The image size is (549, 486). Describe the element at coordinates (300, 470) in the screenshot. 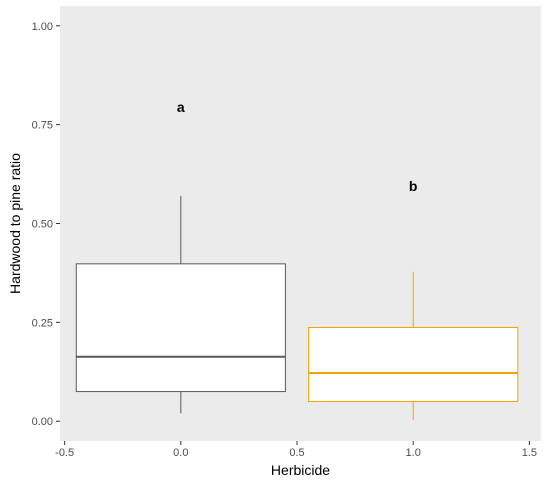

I see `x-axis-title: Herbicide` at that location.